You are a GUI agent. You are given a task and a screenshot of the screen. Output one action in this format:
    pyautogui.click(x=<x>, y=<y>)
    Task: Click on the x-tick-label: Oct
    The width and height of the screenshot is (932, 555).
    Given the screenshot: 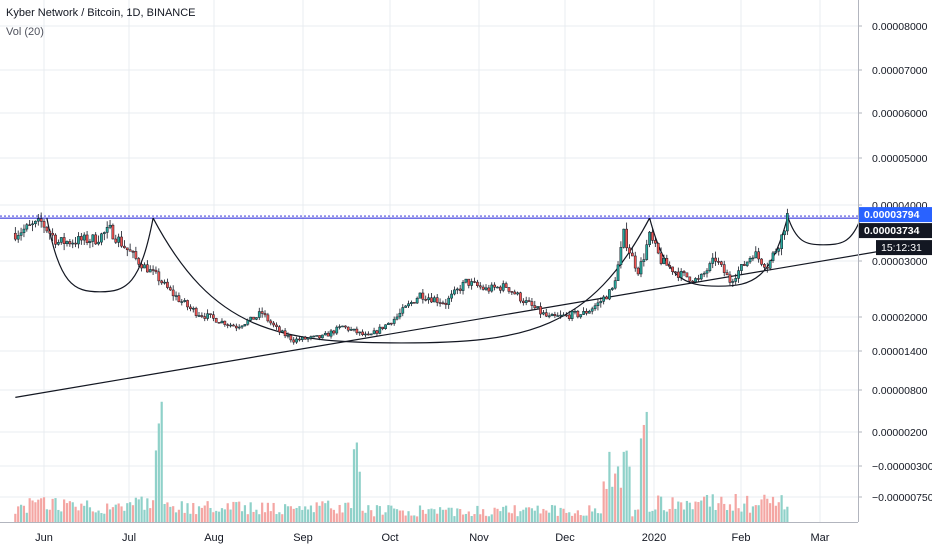 What is the action you would take?
    pyautogui.click(x=389, y=538)
    